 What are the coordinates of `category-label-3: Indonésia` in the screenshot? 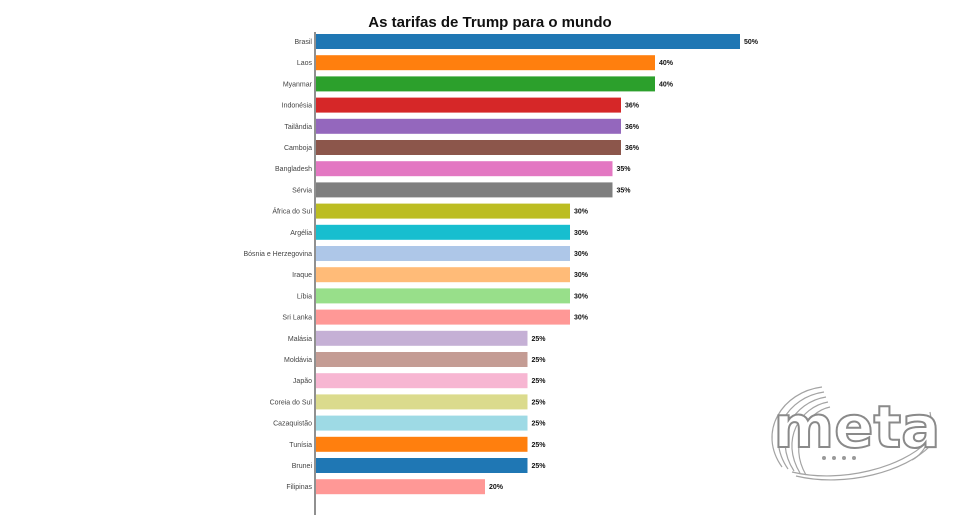 It's located at (297, 106).